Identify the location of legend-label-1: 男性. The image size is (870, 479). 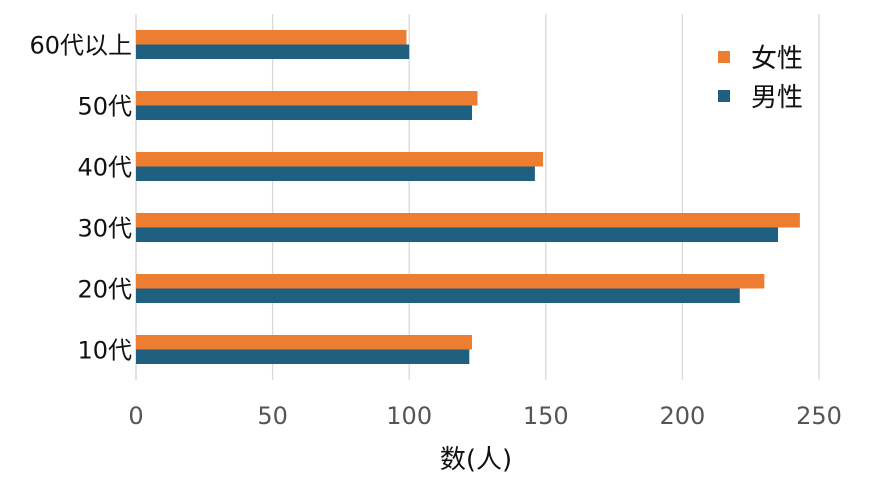
(777, 98).